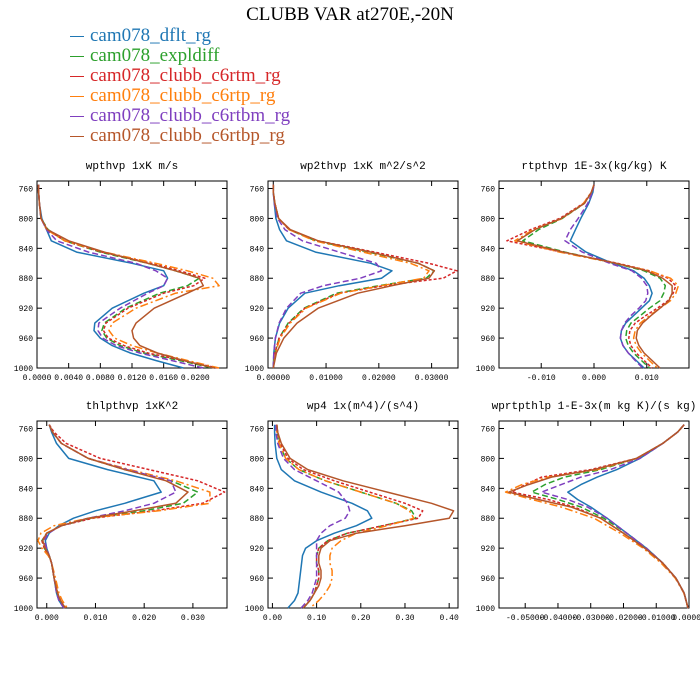  What do you see at coordinates (144, 618) in the screenshot?
I see `x-tick-label: 0.020` at bounding box center [144, 618].